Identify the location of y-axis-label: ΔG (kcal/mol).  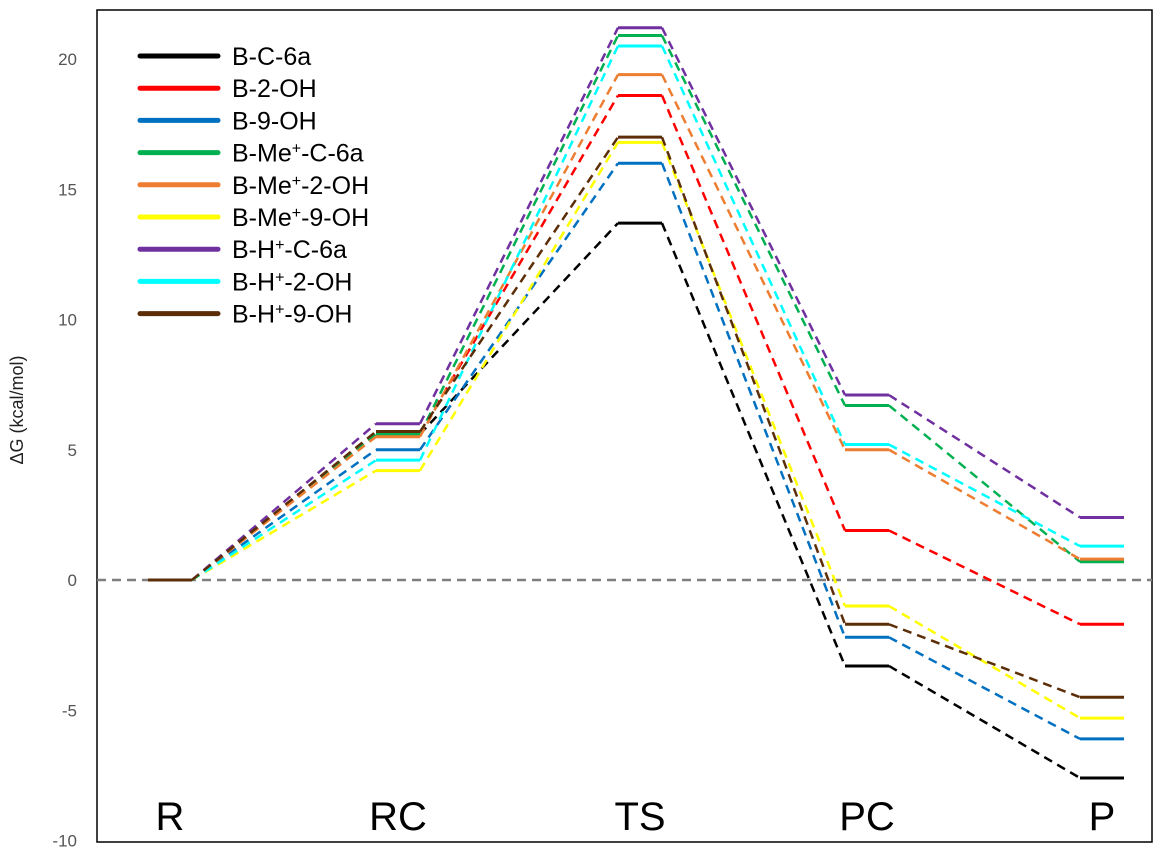
(17, 409).